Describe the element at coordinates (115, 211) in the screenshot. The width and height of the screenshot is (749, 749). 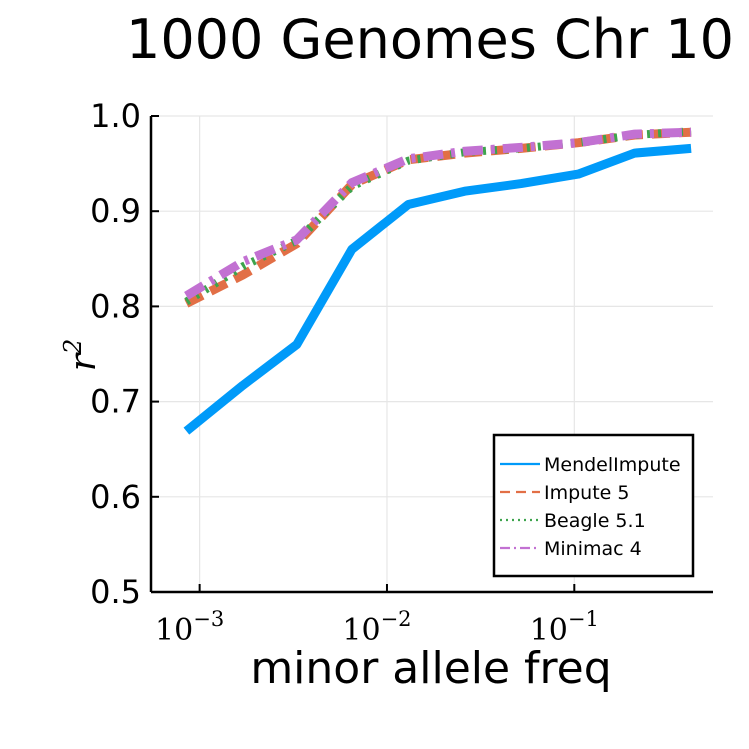
I see `y-tick-label: 0.9` at that location.